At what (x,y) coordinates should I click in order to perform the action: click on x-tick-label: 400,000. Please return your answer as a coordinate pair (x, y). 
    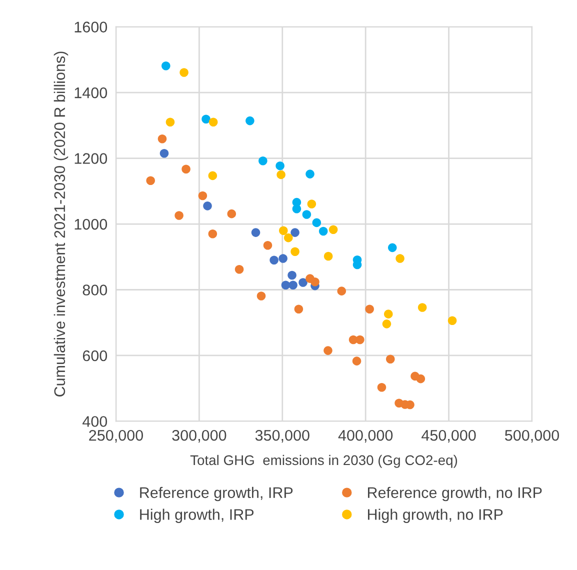
    Looking at the image, I should click on (365, 436).